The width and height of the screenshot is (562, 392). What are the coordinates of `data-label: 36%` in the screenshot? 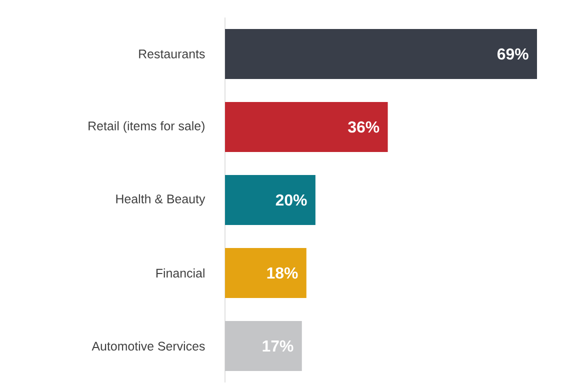 It's located at (364, 127).